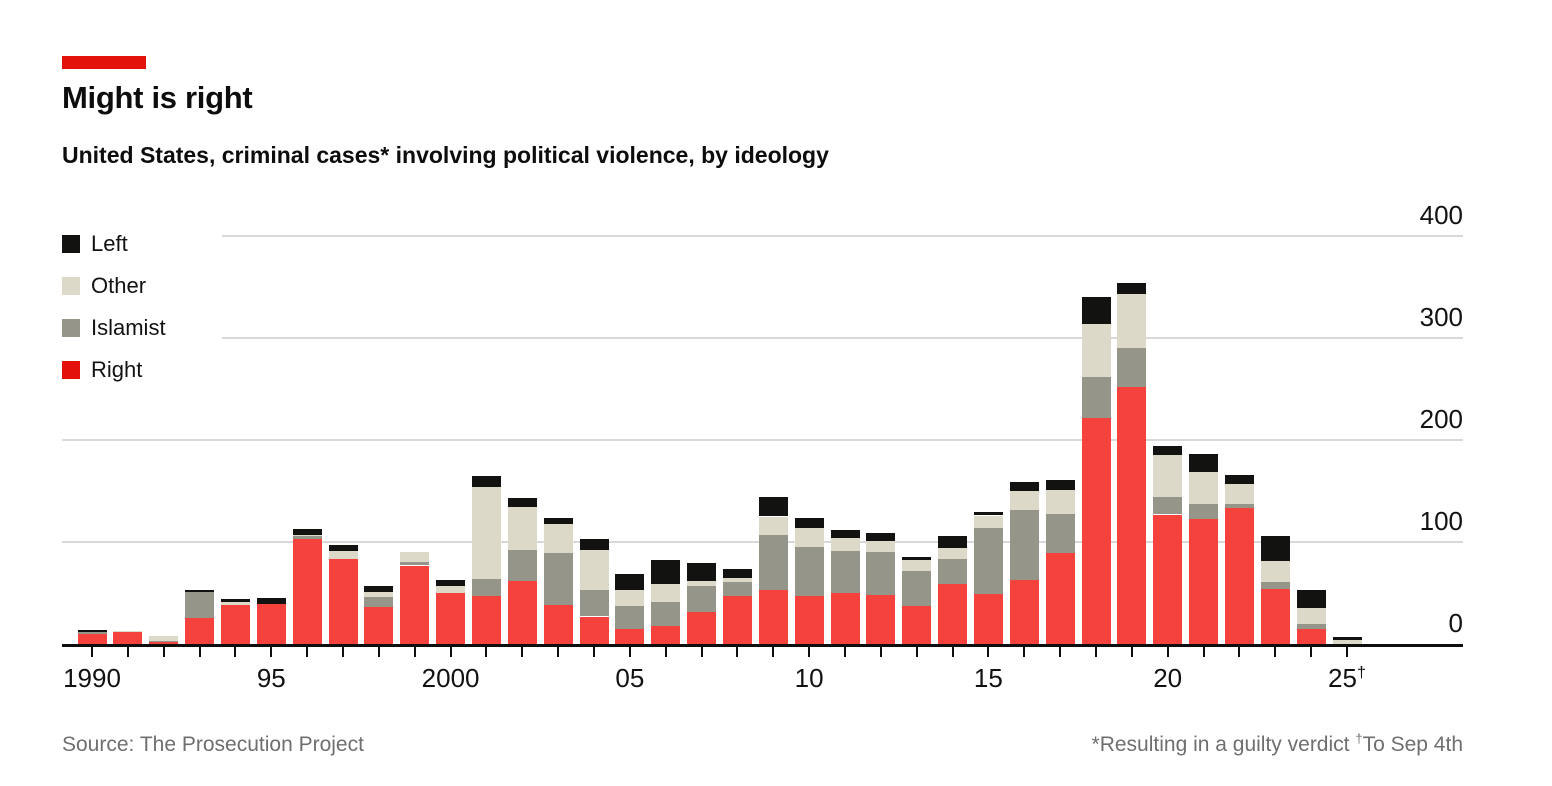 The width and height of the screenshot is (1552, 786). What do you see at coordinates (845, 652) in the screenshot?
I see `x-tick-2011` at bounding box center [845, 652].